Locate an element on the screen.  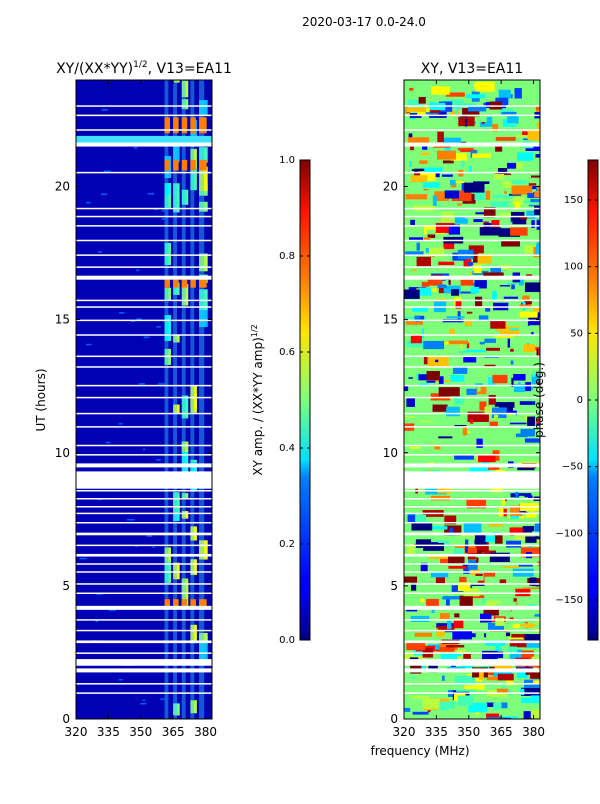
phase-xtick-label: 365 is located at coordinates (501, 732).